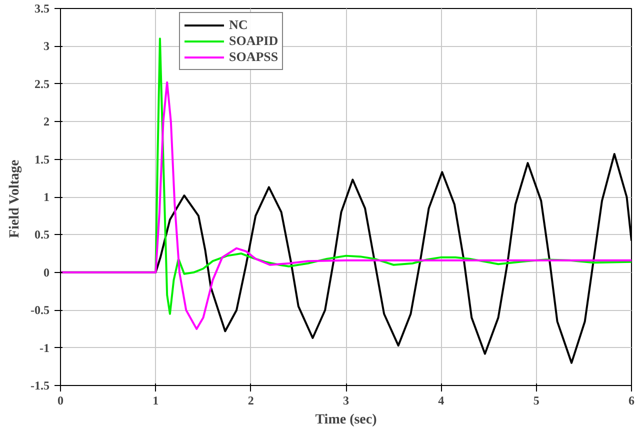 This screenshot has height=435, width=639. What do you see at coordinates (536, 401) in the screenshot?
I see `x-tick-label: 5` at bounding box center [536, 401].